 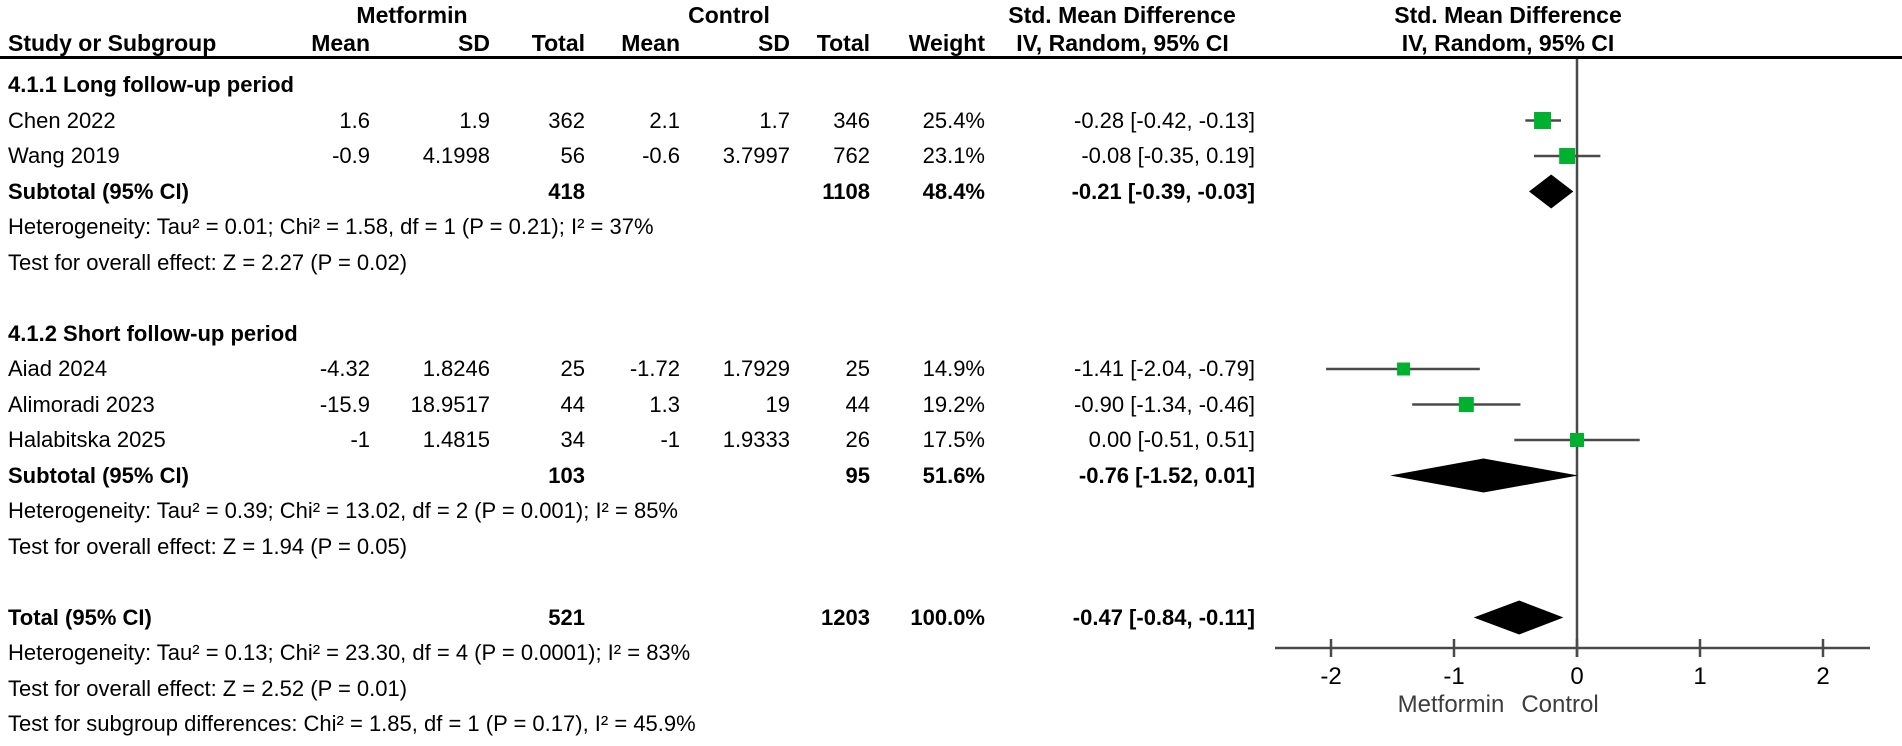 I want to click on cell-metformin-sd: 1.8246, so click(x=456, y=368).